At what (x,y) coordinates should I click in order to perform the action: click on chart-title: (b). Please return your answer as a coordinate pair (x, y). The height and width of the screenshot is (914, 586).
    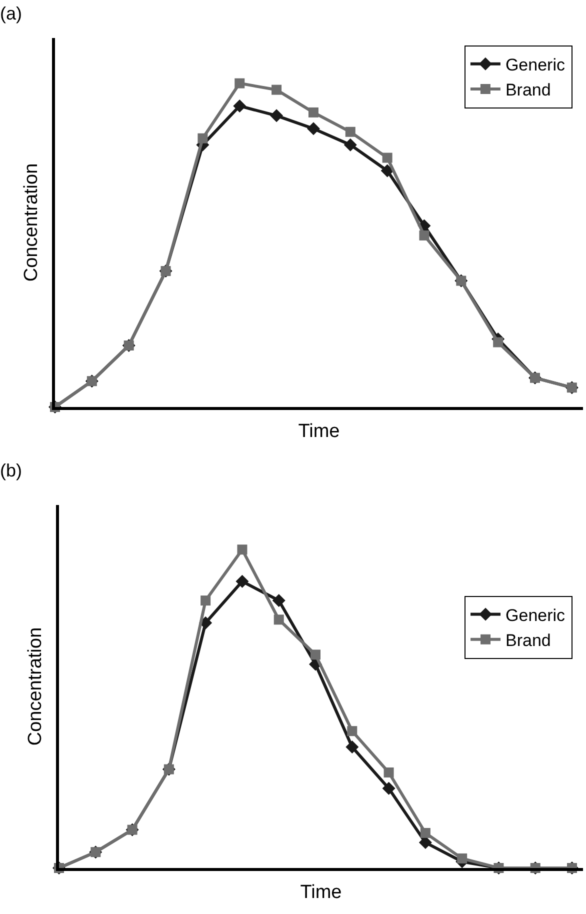
    Looking at the image, I should click on (11, 470).